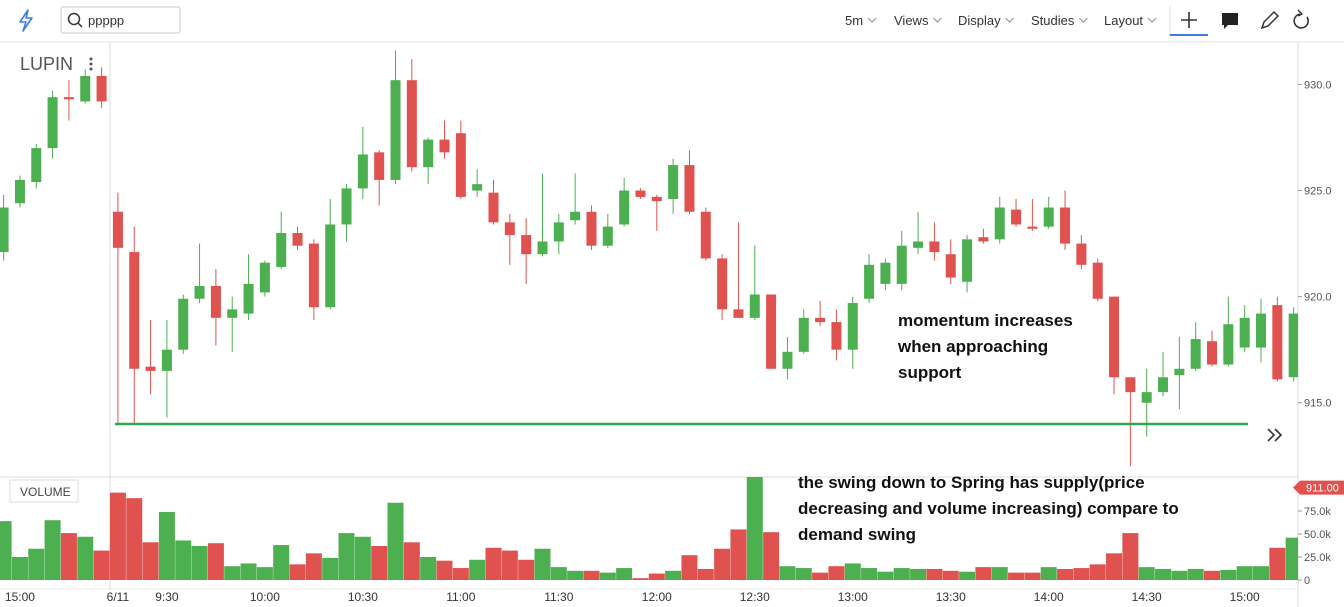 The image size is (1344, 607). Describe the element at coordinates (118, 597) in the screenshot. I see `x-tick-label: 6/11` at that location.